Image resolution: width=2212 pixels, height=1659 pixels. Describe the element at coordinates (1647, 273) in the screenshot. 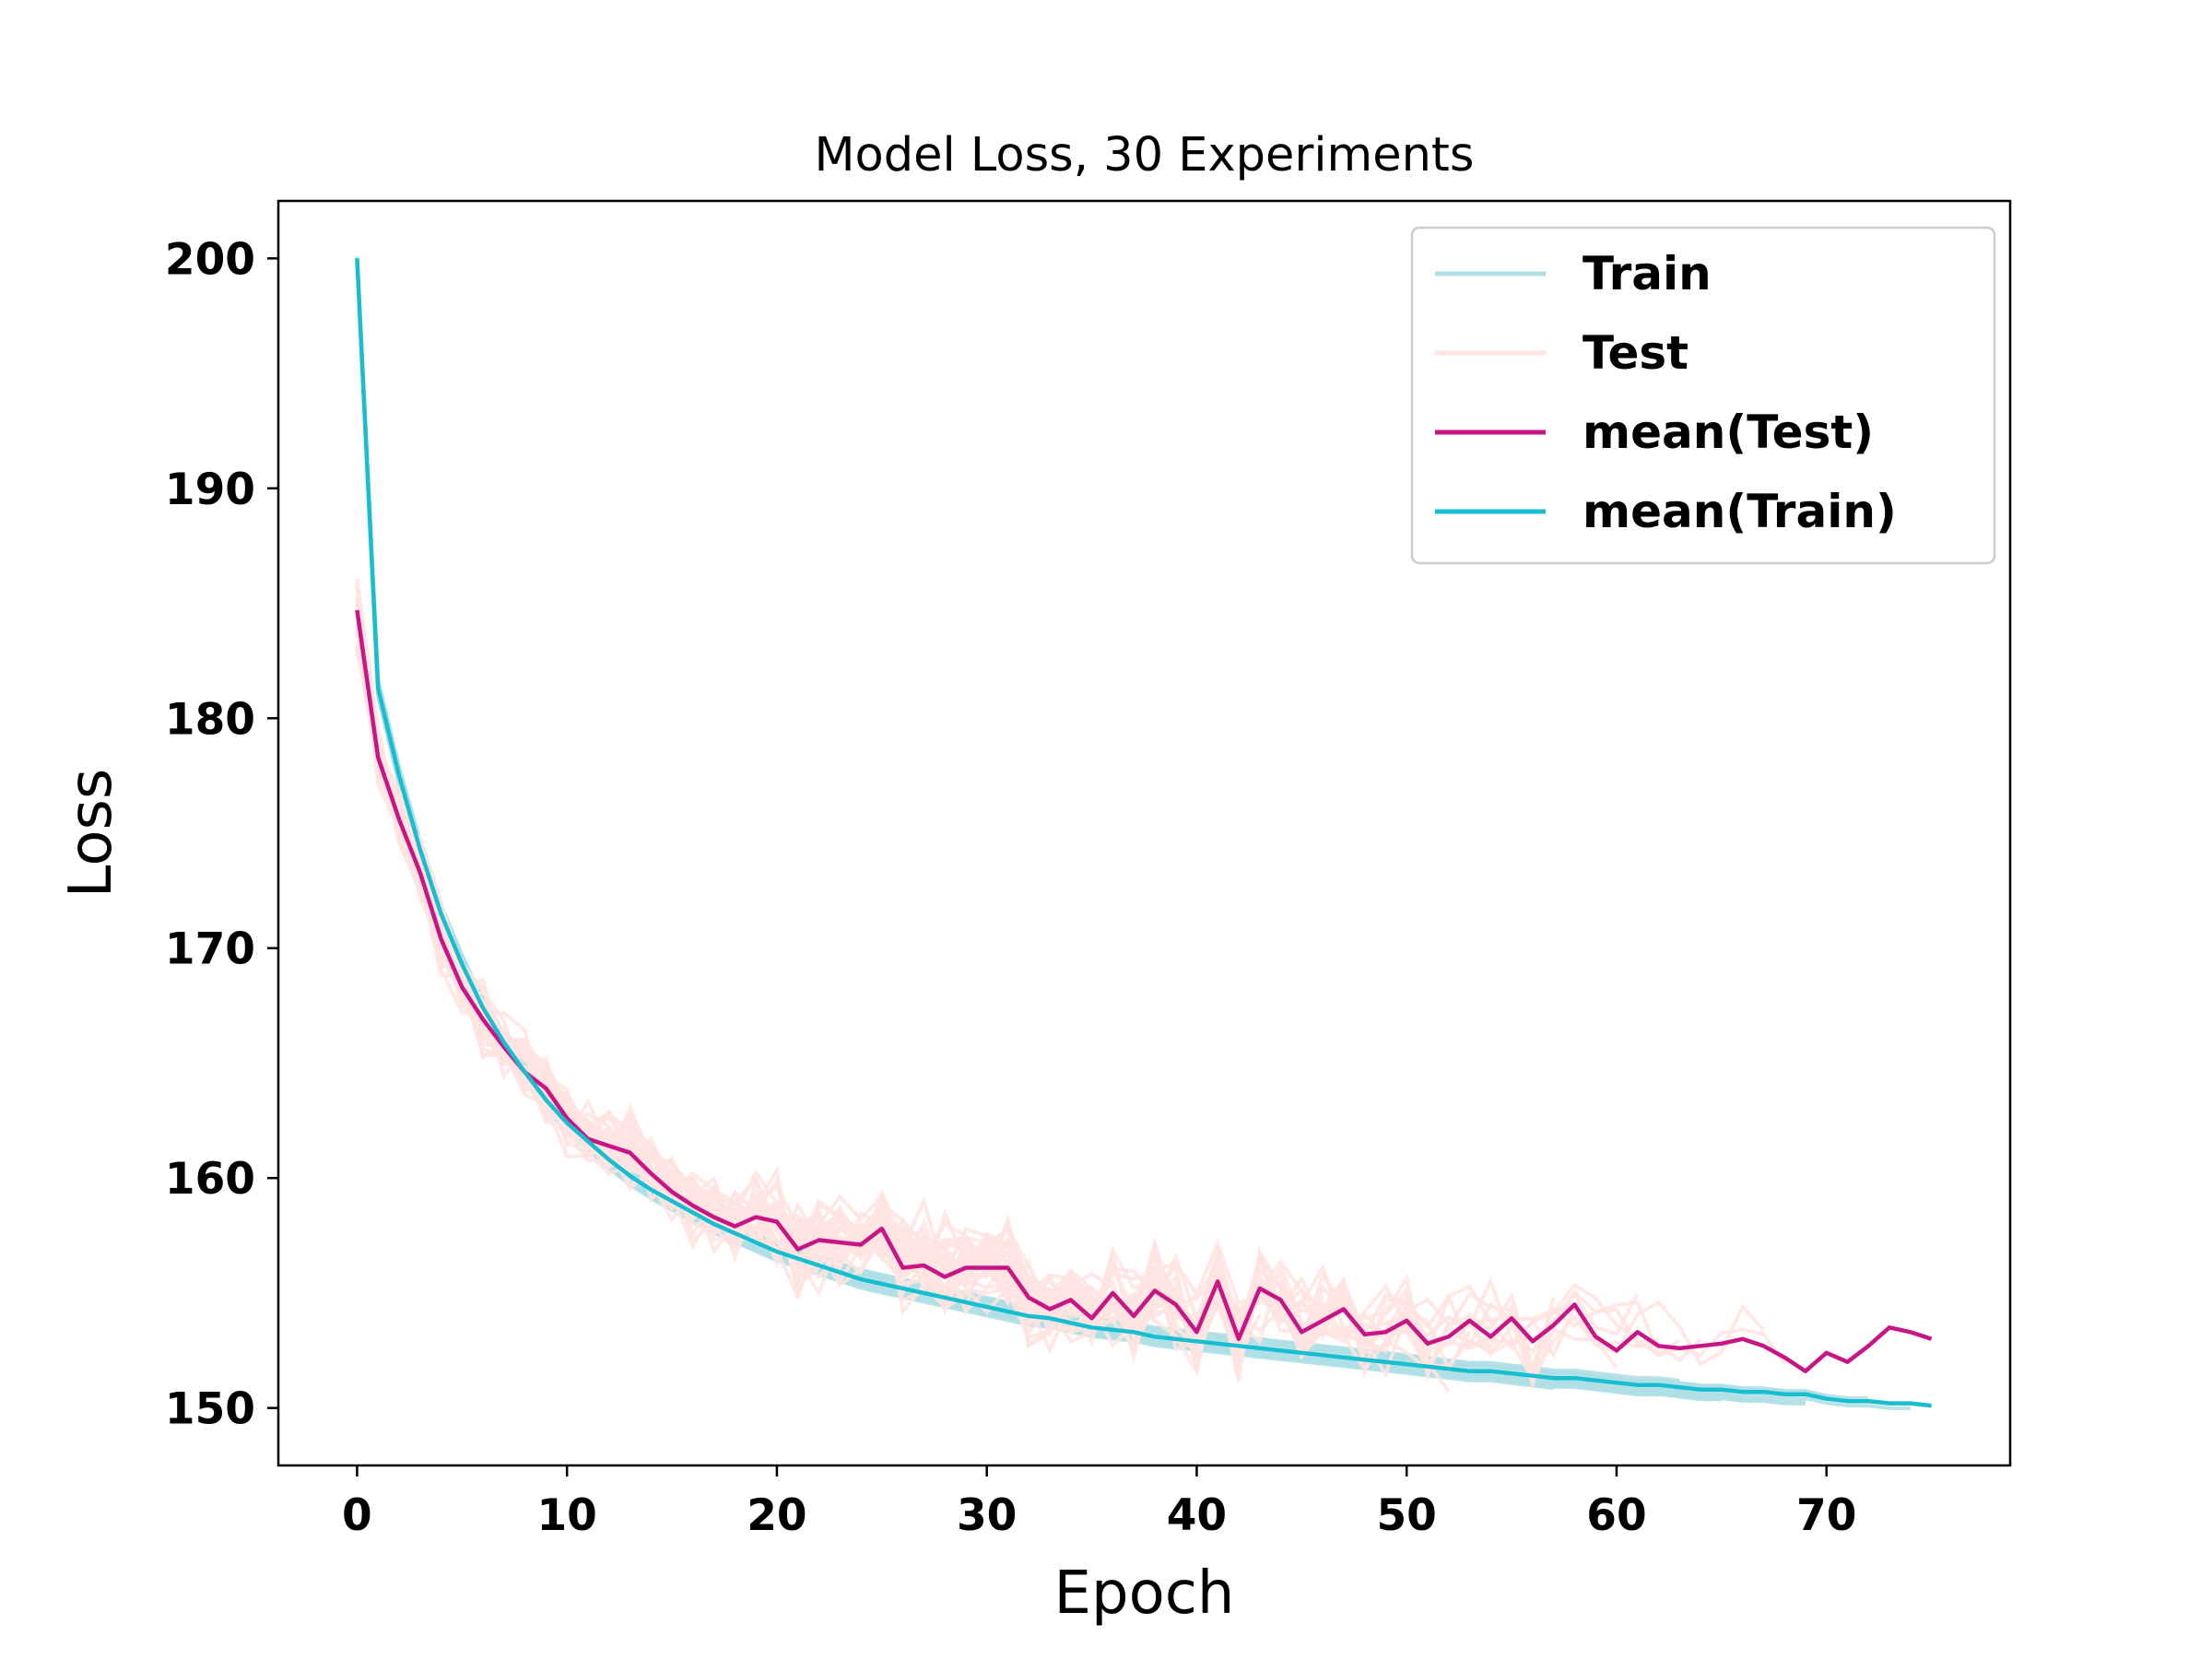

I see `legend-label: Train` at that location.